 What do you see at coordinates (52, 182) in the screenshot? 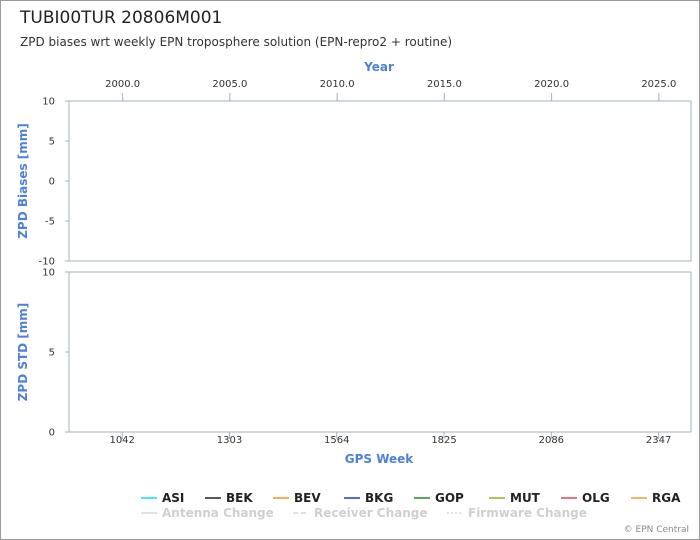
I see `bias-y-tick-label: 0` at bounding box center [52, 182].